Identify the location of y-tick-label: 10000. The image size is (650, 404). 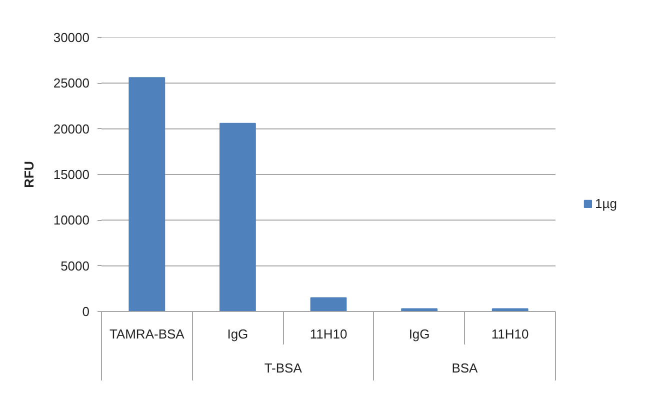
(71, 220).